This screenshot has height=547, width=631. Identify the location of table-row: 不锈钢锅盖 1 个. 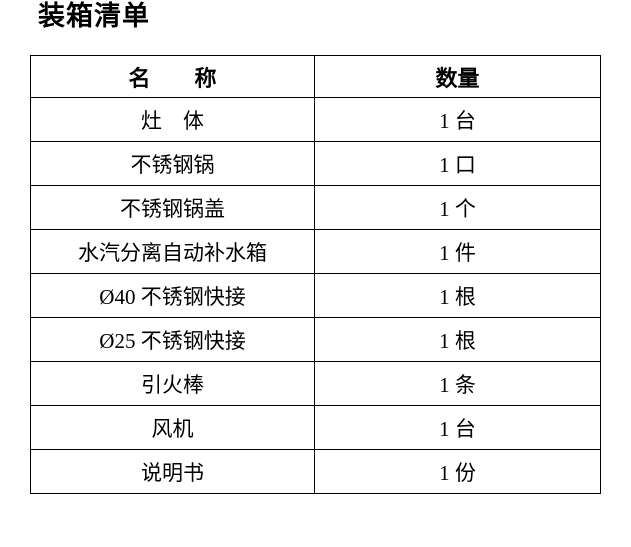
(315, 207).